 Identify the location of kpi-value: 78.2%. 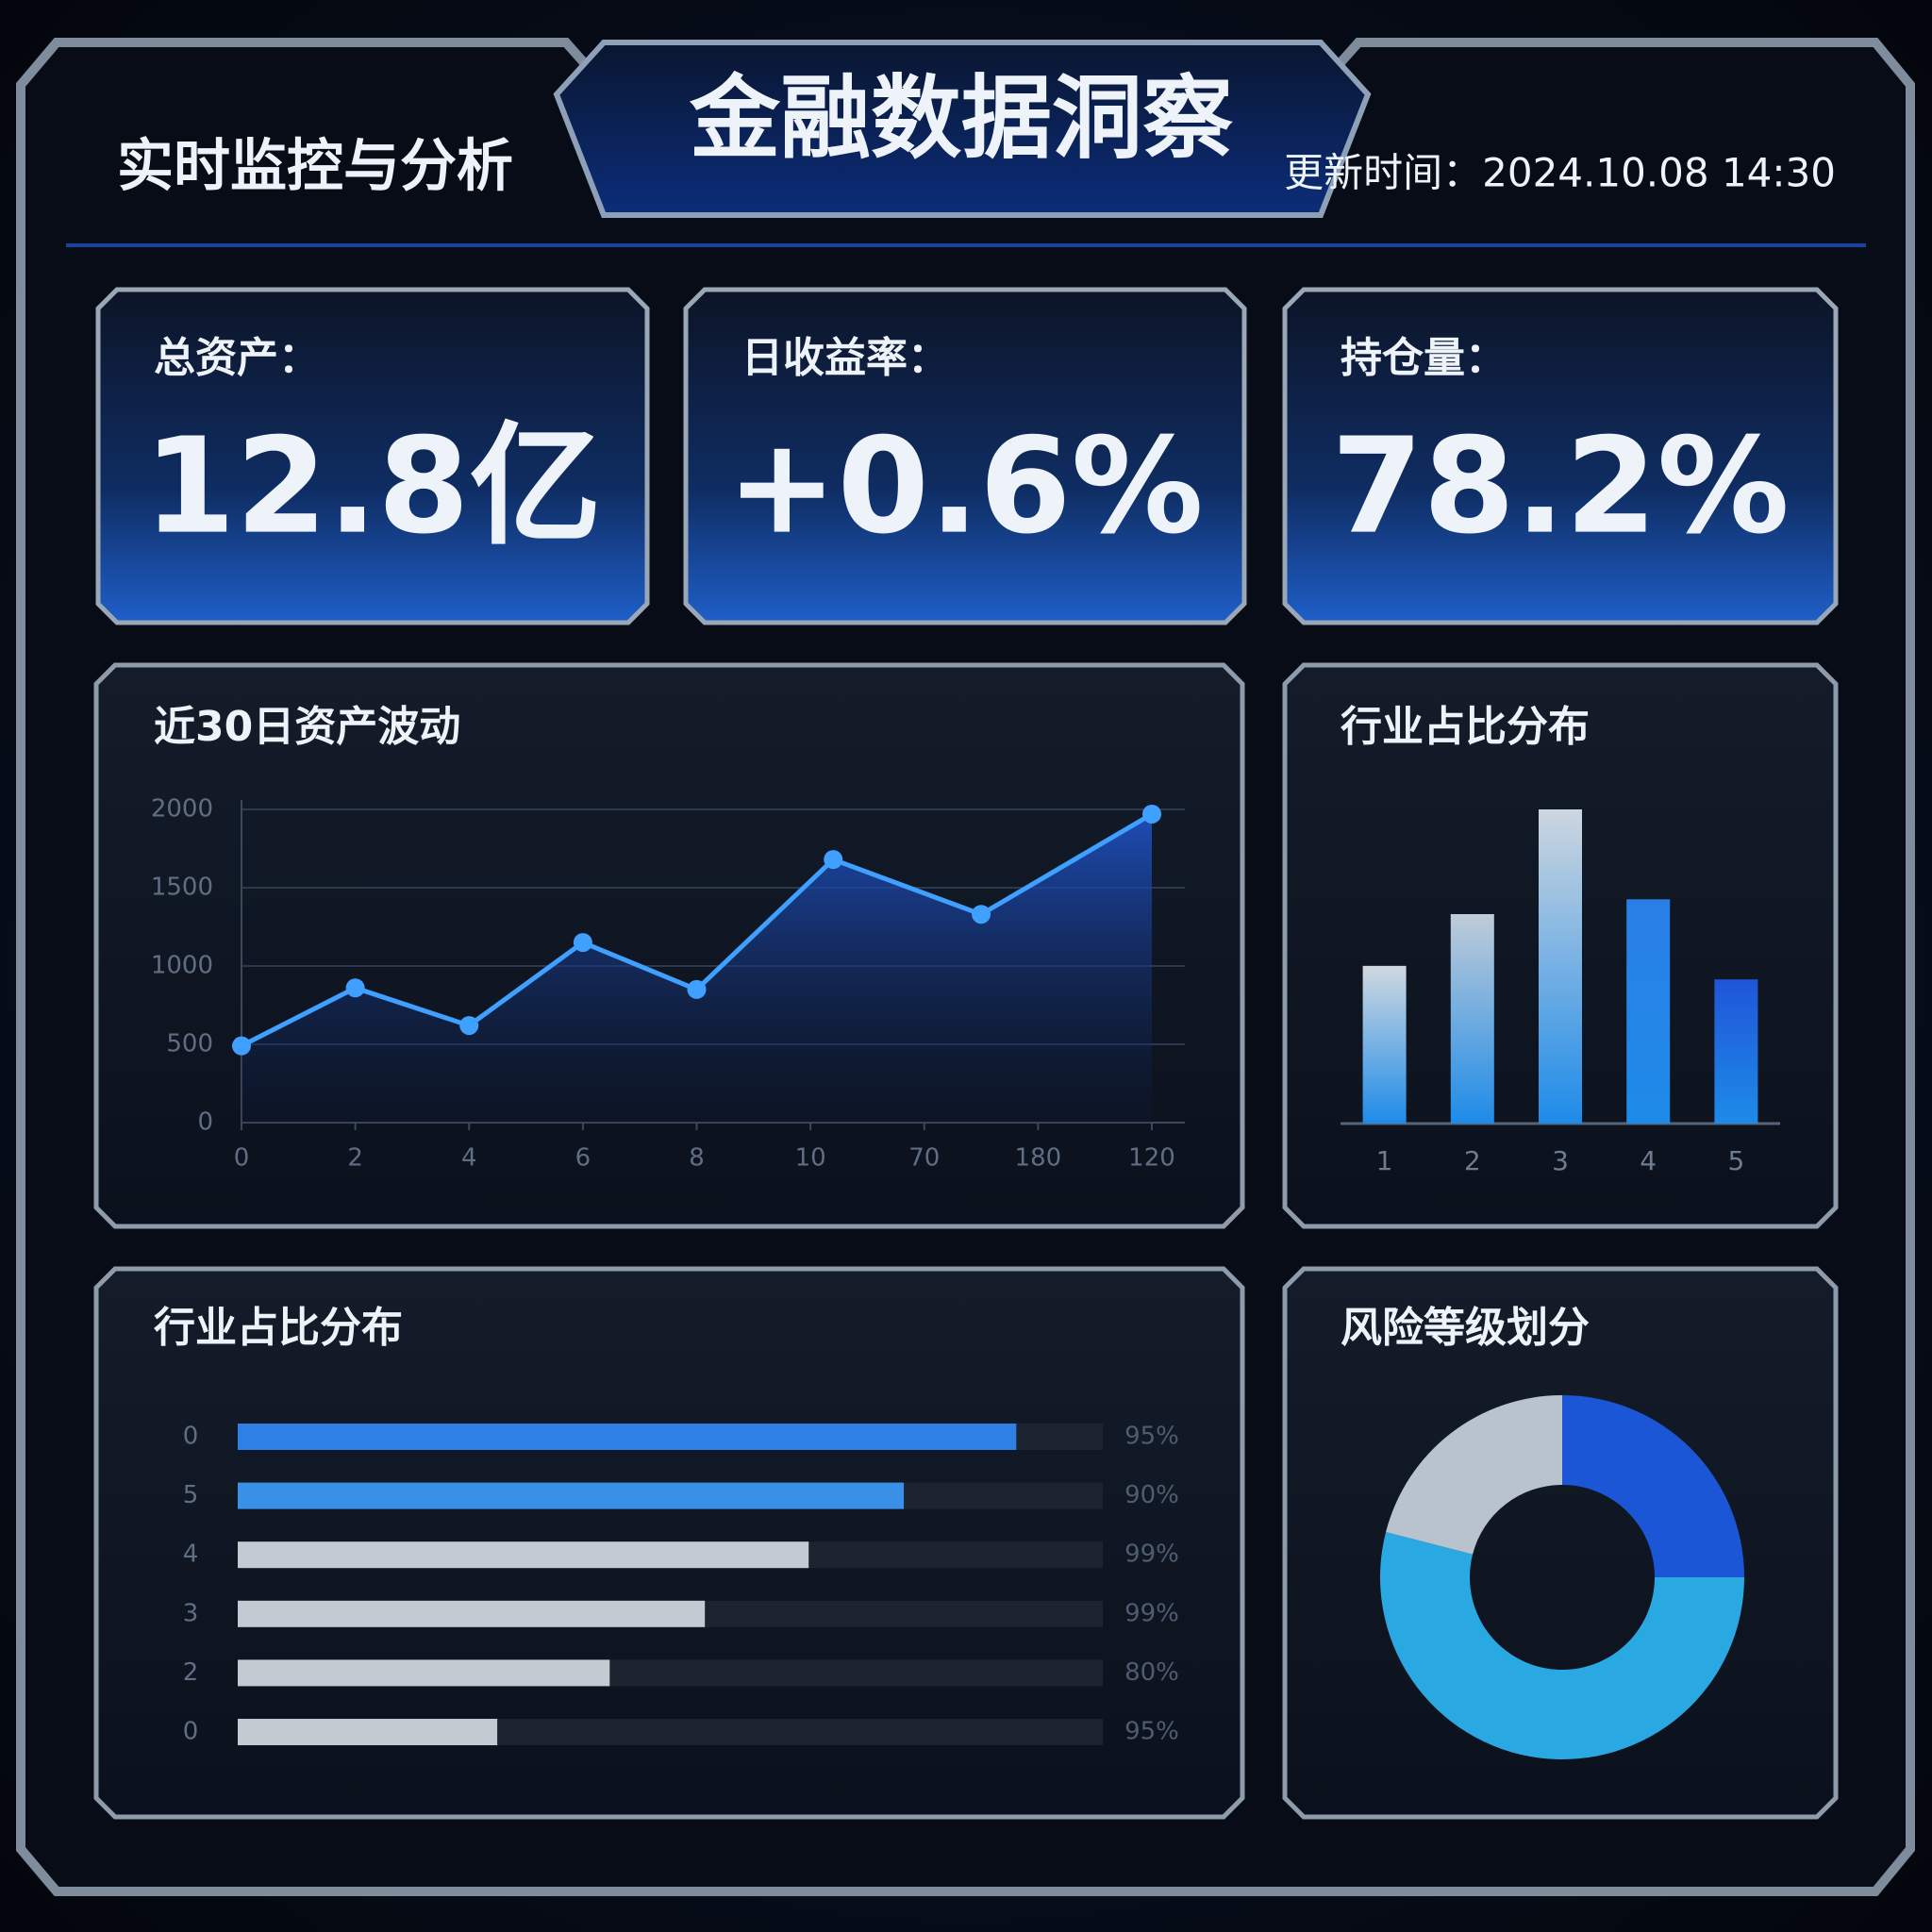
(1561, 487).